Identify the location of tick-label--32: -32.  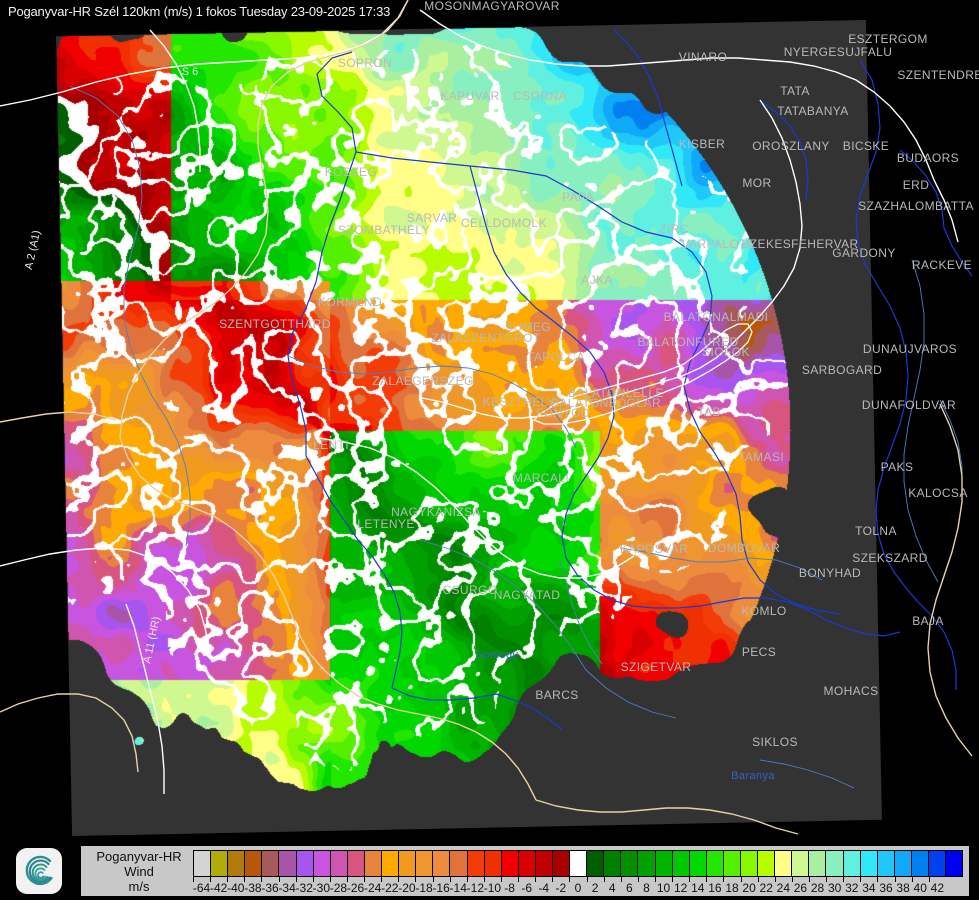
(304, 888).